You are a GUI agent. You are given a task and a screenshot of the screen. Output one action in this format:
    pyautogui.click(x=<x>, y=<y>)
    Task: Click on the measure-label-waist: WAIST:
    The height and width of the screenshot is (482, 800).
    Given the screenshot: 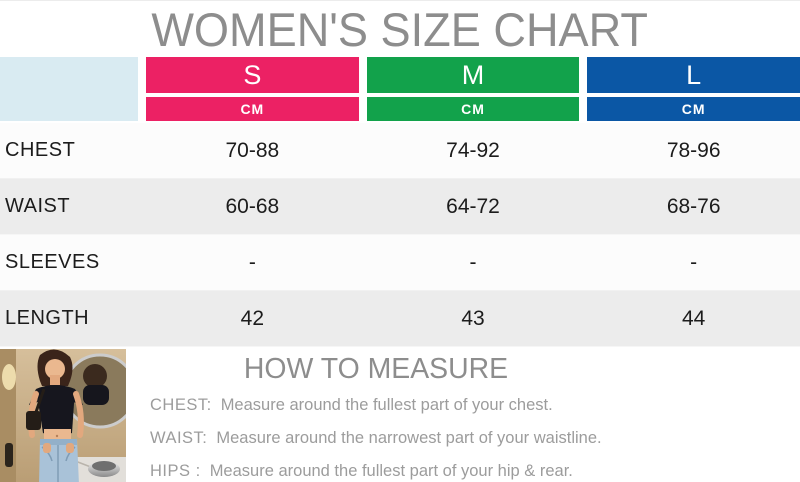 What is the action you would take?
    pyautogui.click(x=179, y=438)
    